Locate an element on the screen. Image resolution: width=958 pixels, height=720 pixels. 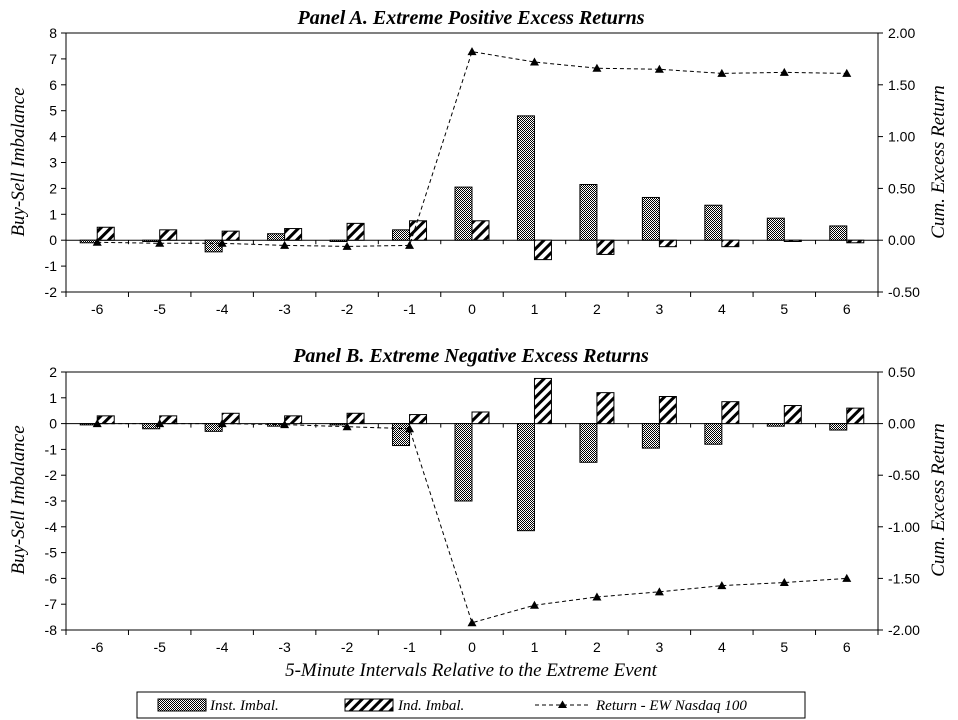
panel-a-y-tick-label: 1 is located at coordinates (53, 214).